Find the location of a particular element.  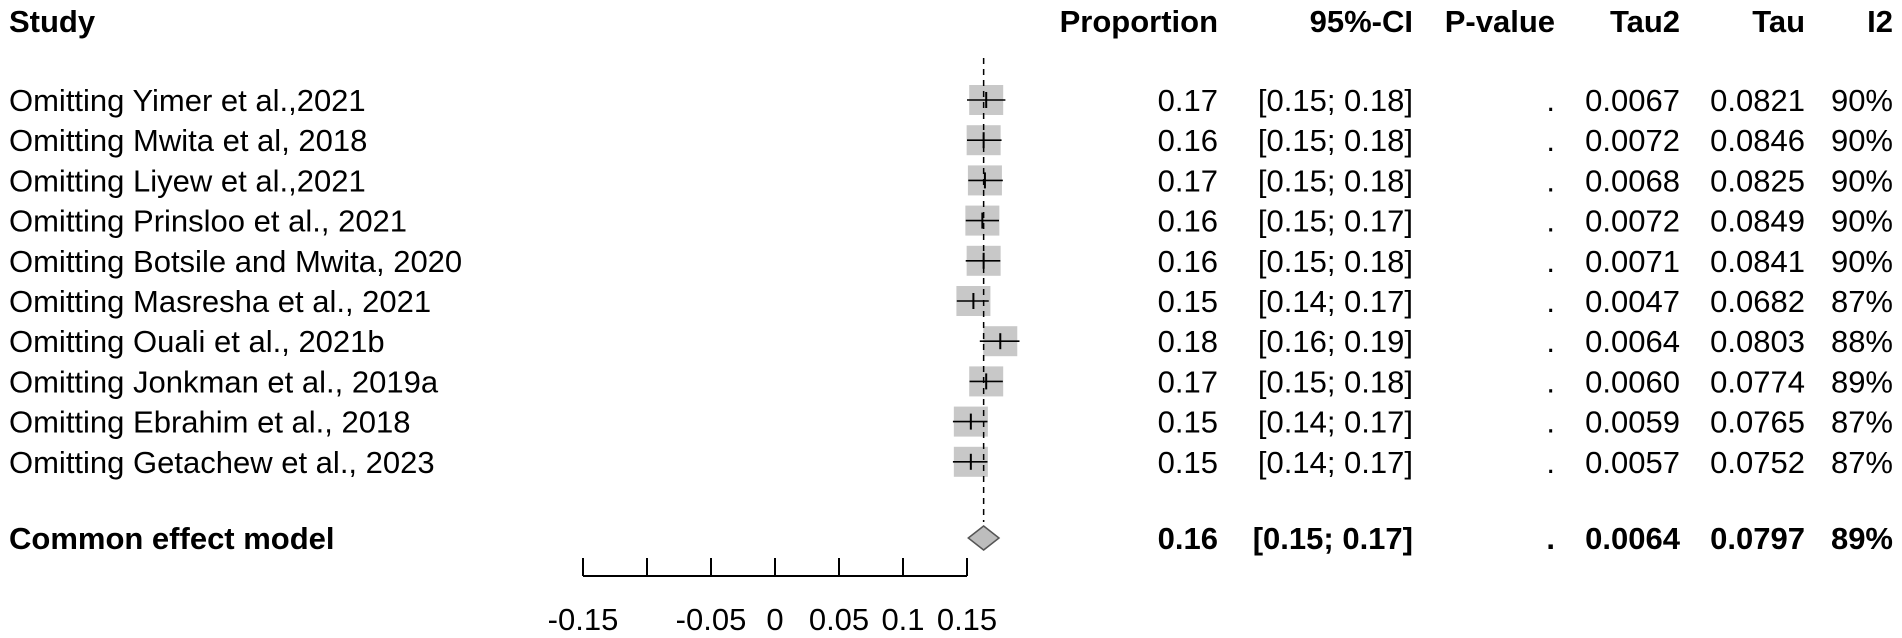

overall-diamond is located at coordinates (984, 538).